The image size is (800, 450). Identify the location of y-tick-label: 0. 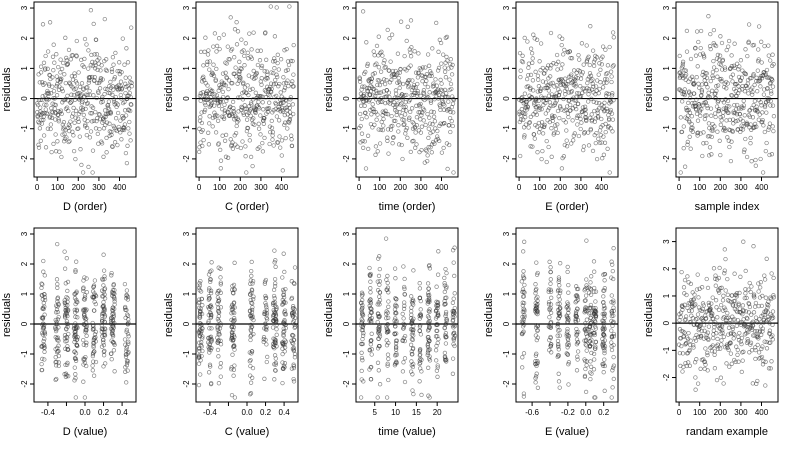
(506, 98).